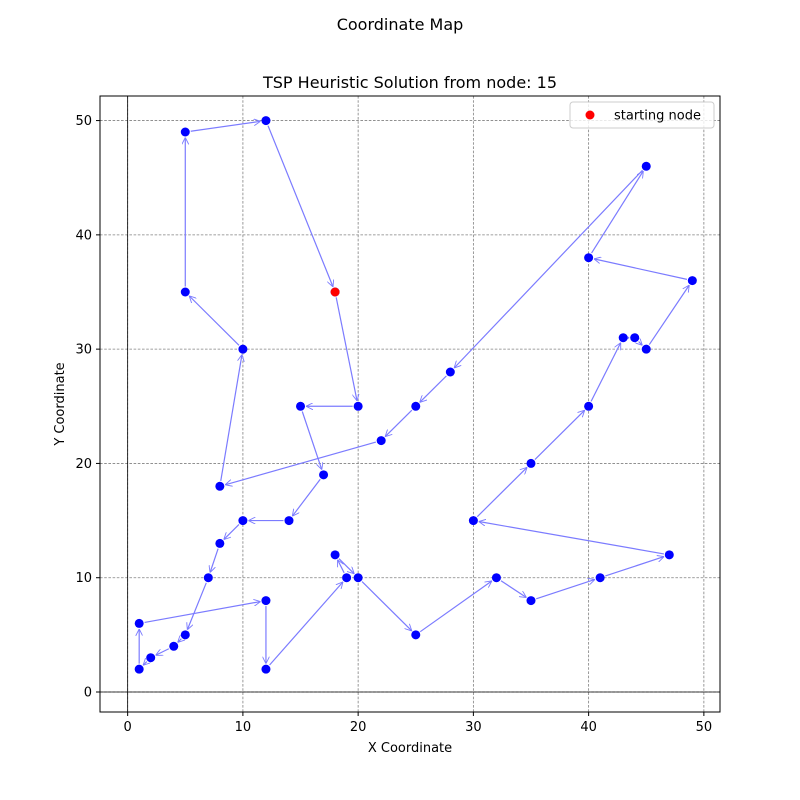 The width and height of the screenshot is (800, 800). I want to click on legend: starting node, so click(642, 115).